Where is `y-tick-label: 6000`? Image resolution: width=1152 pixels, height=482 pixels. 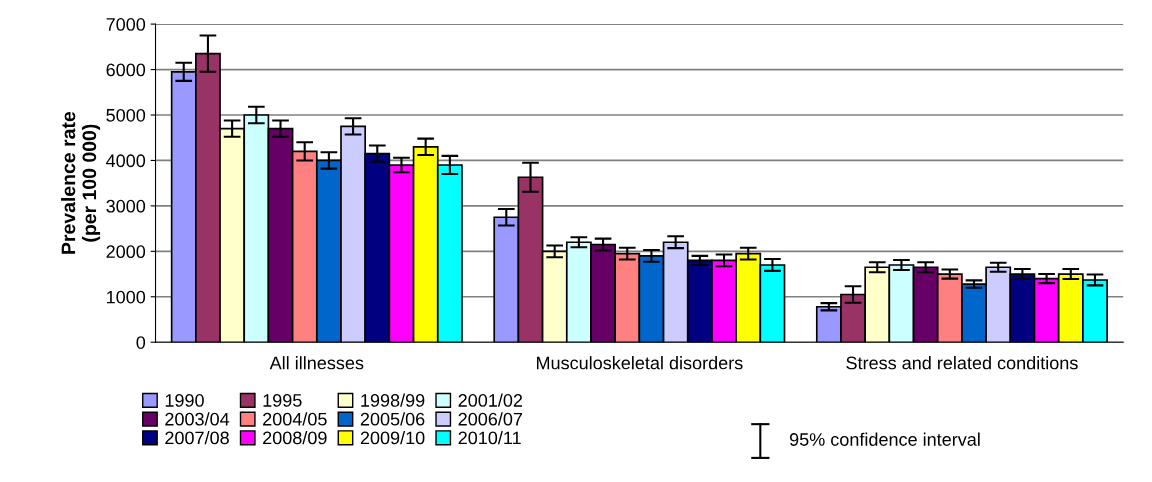
y-tick-label: 6000 is located at coordinates (126, 70).